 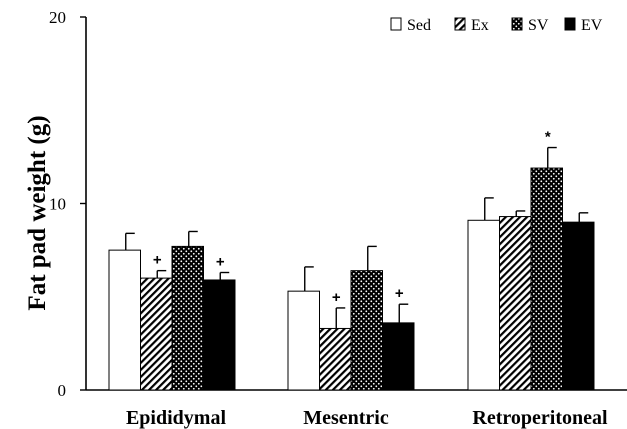 What do you see at coordinates (346, 418) in the screenshot?
I see `category-label: Mesentric` at bounding box center [346, 418].